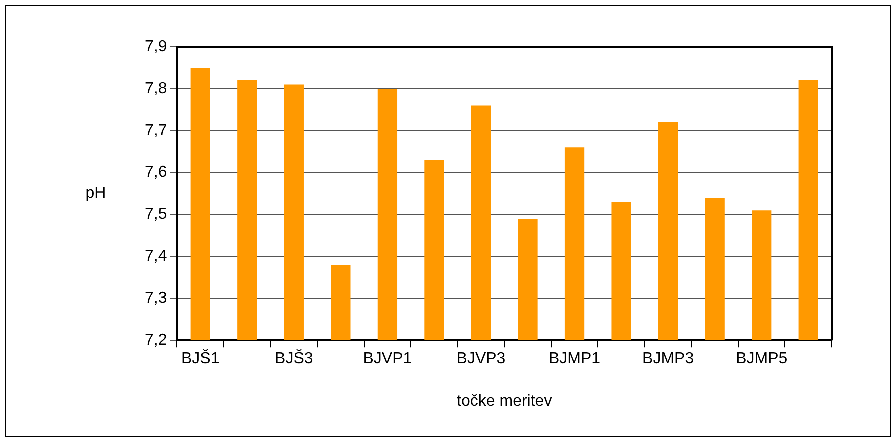 This screenshot has width=896, height=443. What do you see at coordinates (294, 359) in the screenshot?
I see `x-tick-label: BJŠ3` at bounding box center [294, 359].